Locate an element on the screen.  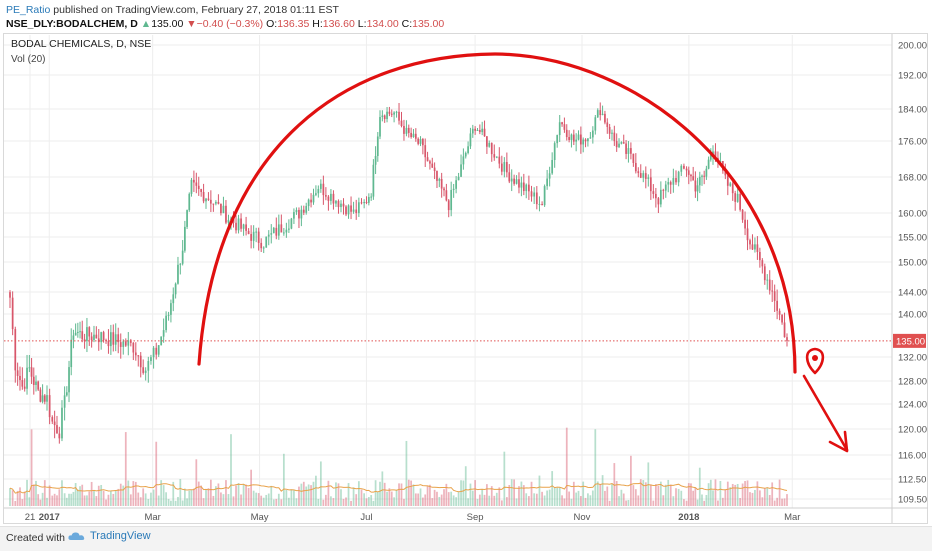
y-tick-label: 184.00 is located at coordinates (912, 110).